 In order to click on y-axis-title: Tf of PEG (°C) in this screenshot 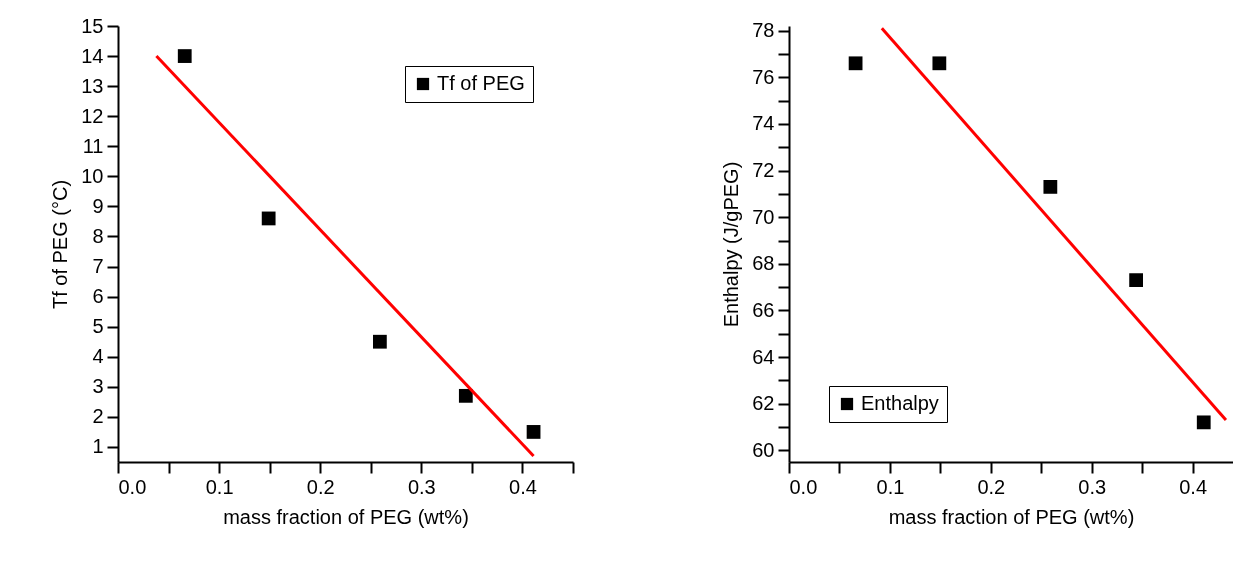, I will do `click(60, 244)`.